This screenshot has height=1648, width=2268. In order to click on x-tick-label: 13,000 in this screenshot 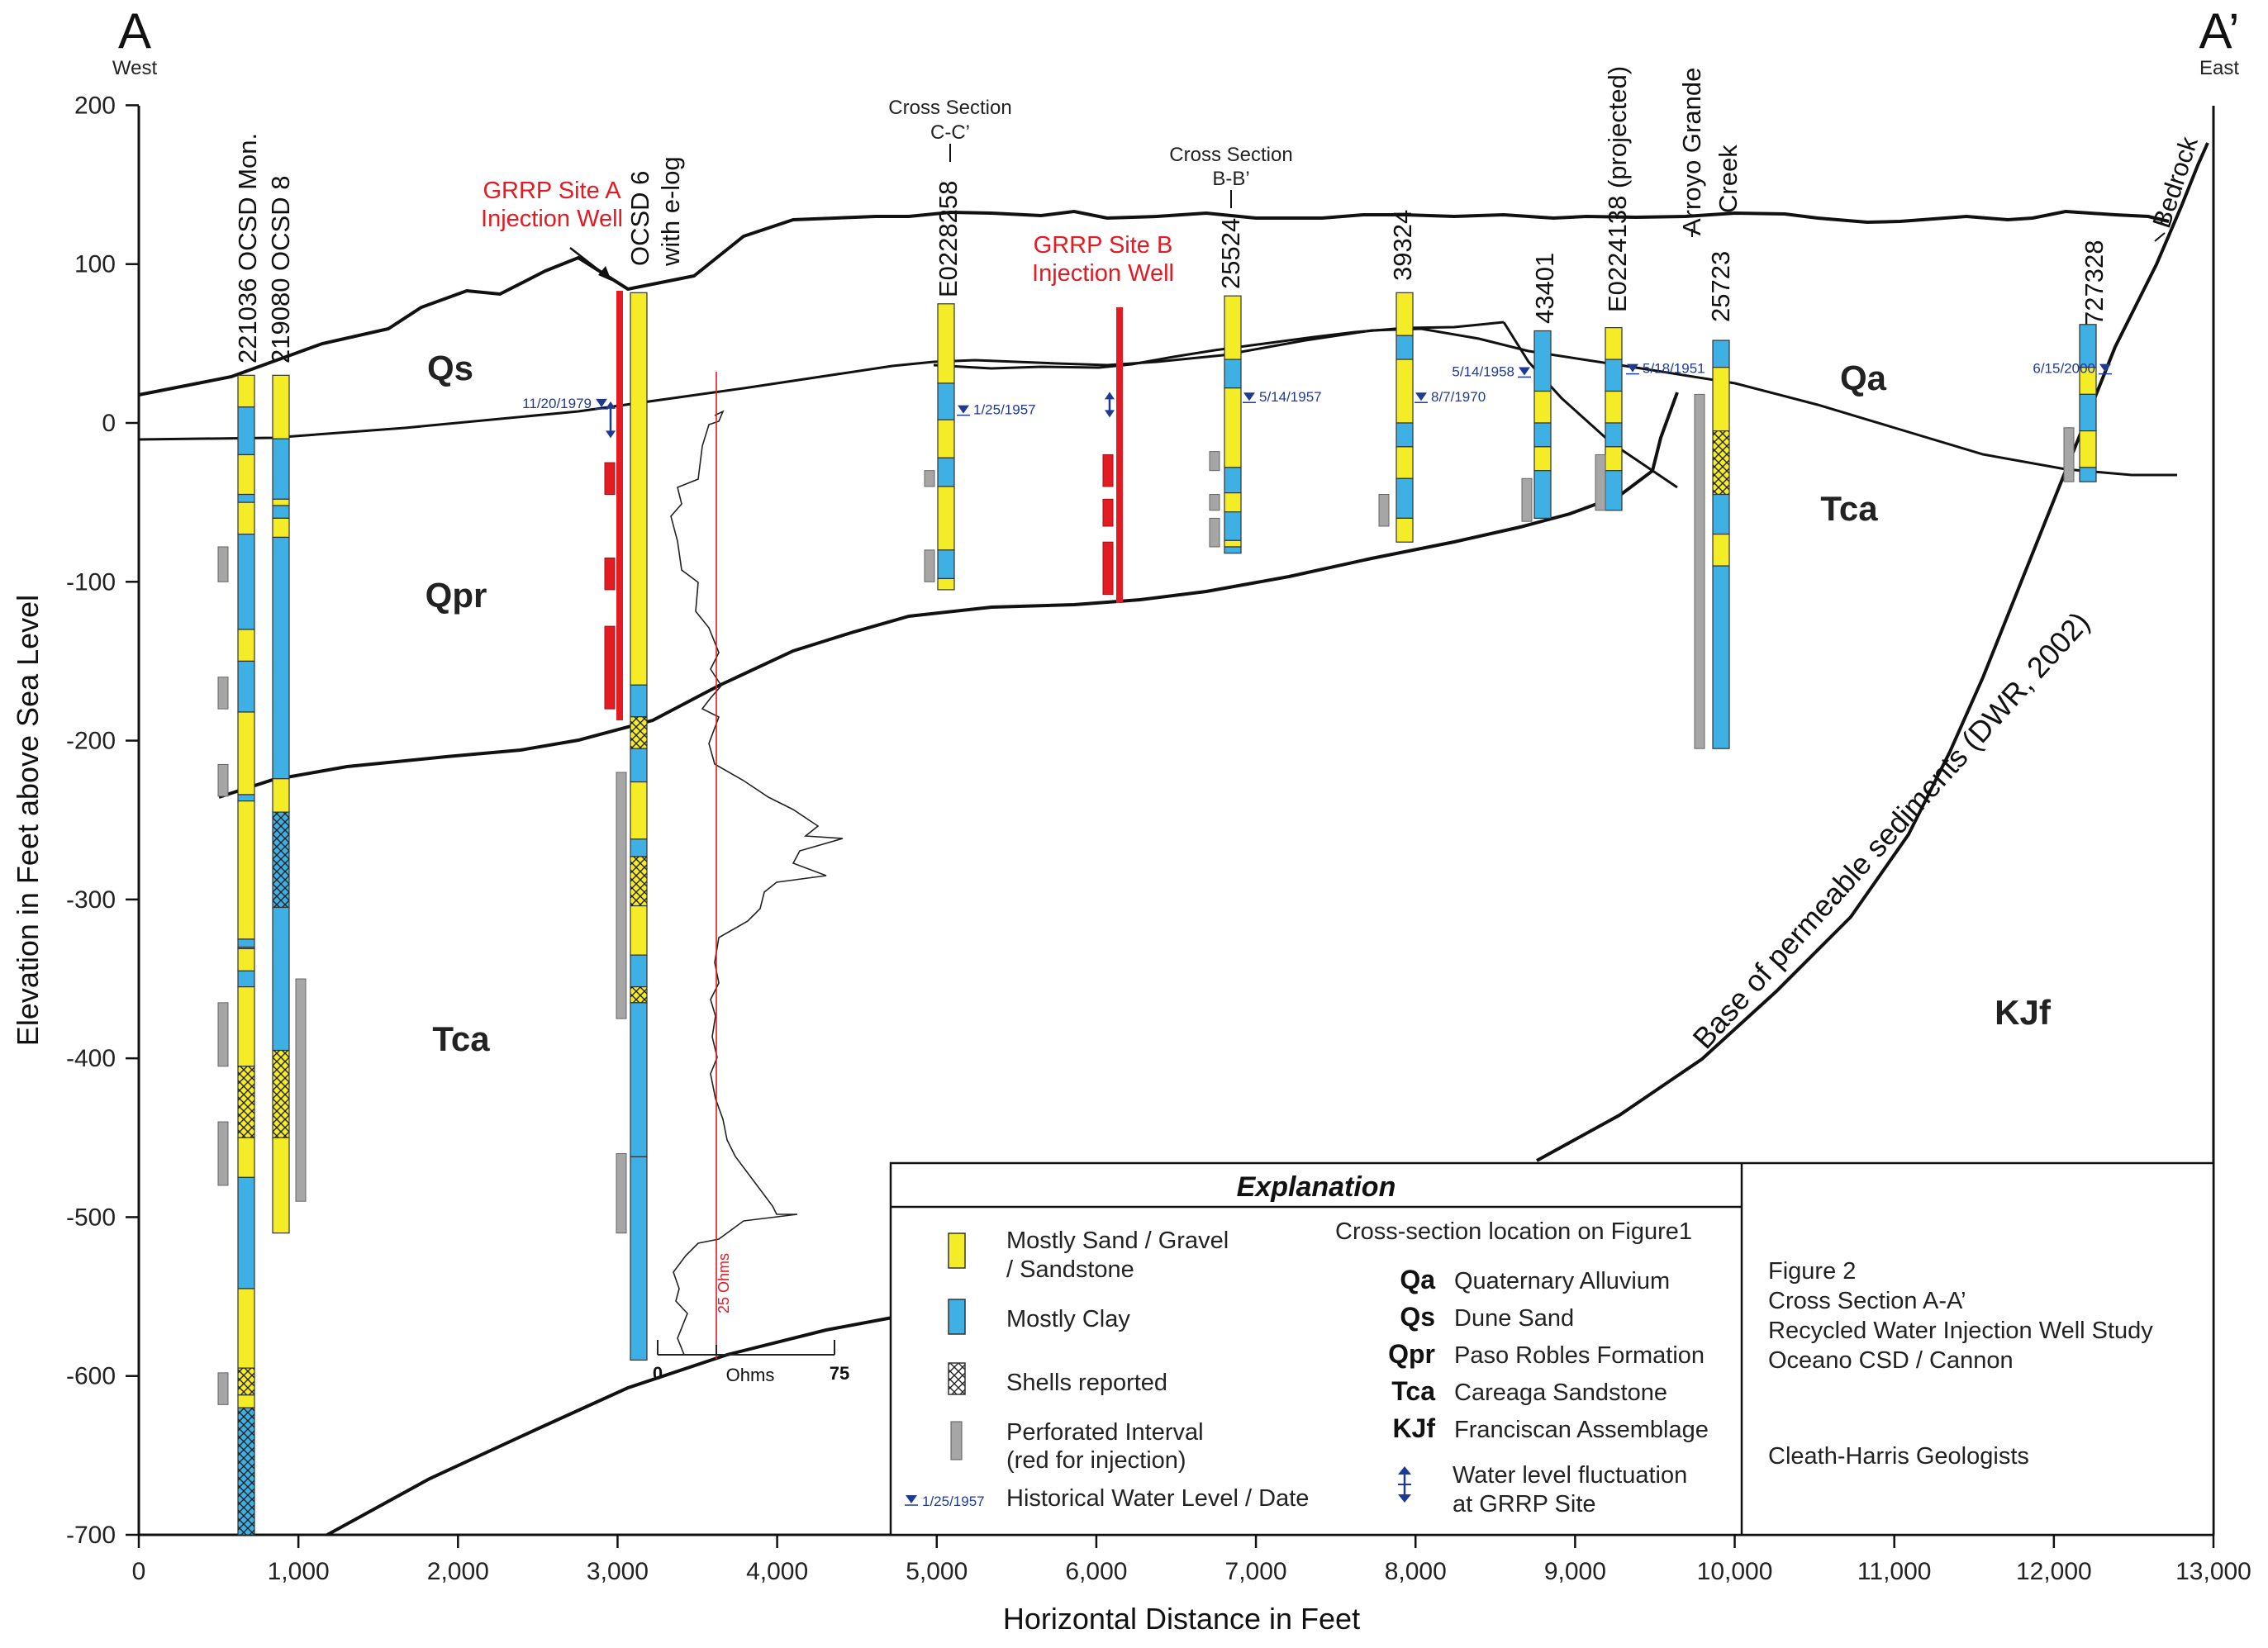, I will do `click(2213, 1571)`.